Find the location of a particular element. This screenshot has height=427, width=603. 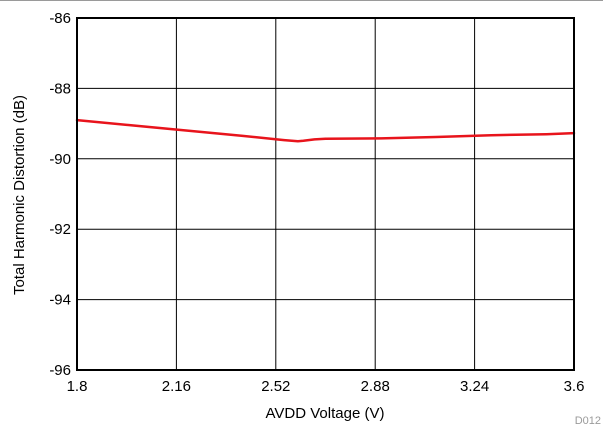

y-tick-label: -86 is located at coordinates (60, 18).